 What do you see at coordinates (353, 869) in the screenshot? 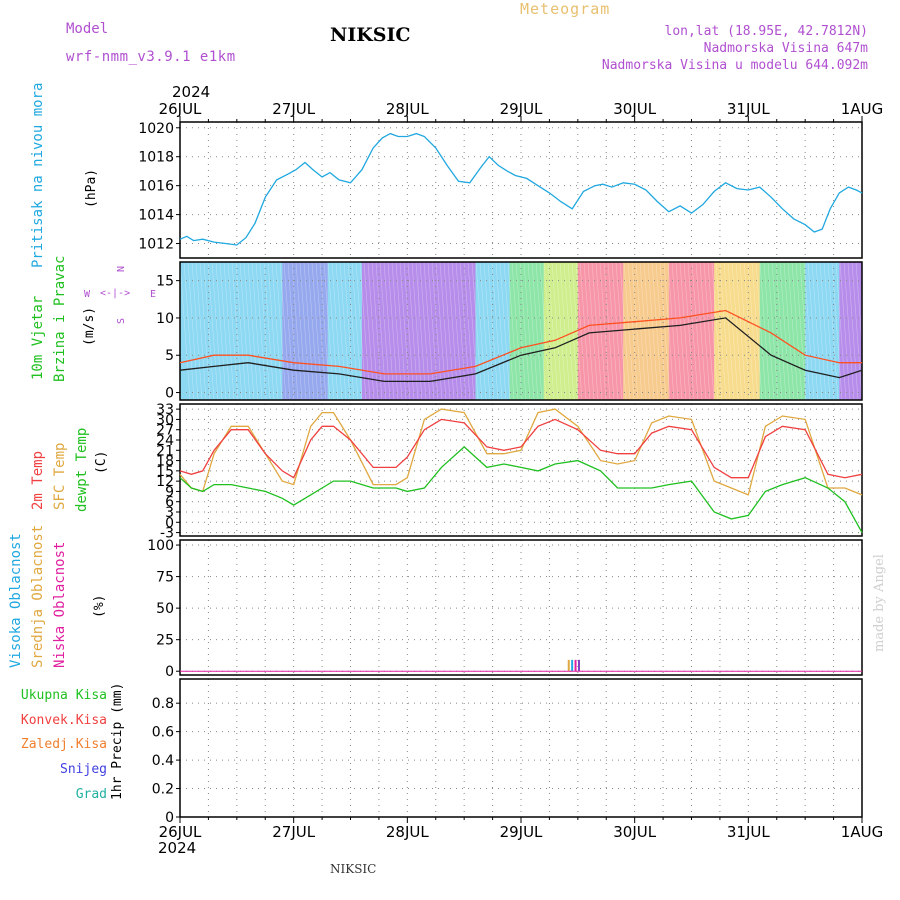
I see `footer-station: NIKSIC` at bounding box center [353, 869].